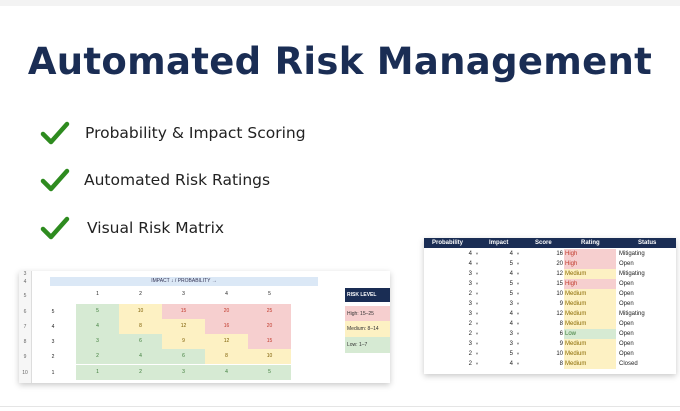 The image size is (680, 411). Describe the element at coordinates (559, 284) in the screenshot. I see `score-cell: 15` at that location.